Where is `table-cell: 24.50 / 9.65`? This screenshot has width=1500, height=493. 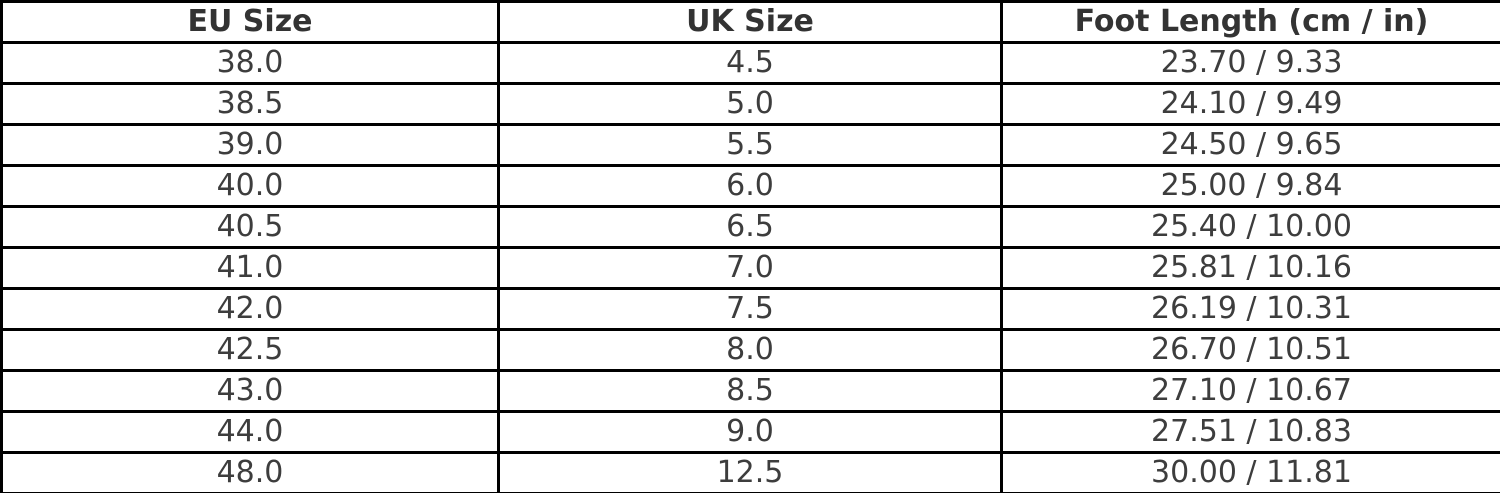
table-cell: 24.50 / 9.65 is located at coordinates (1250, 145).